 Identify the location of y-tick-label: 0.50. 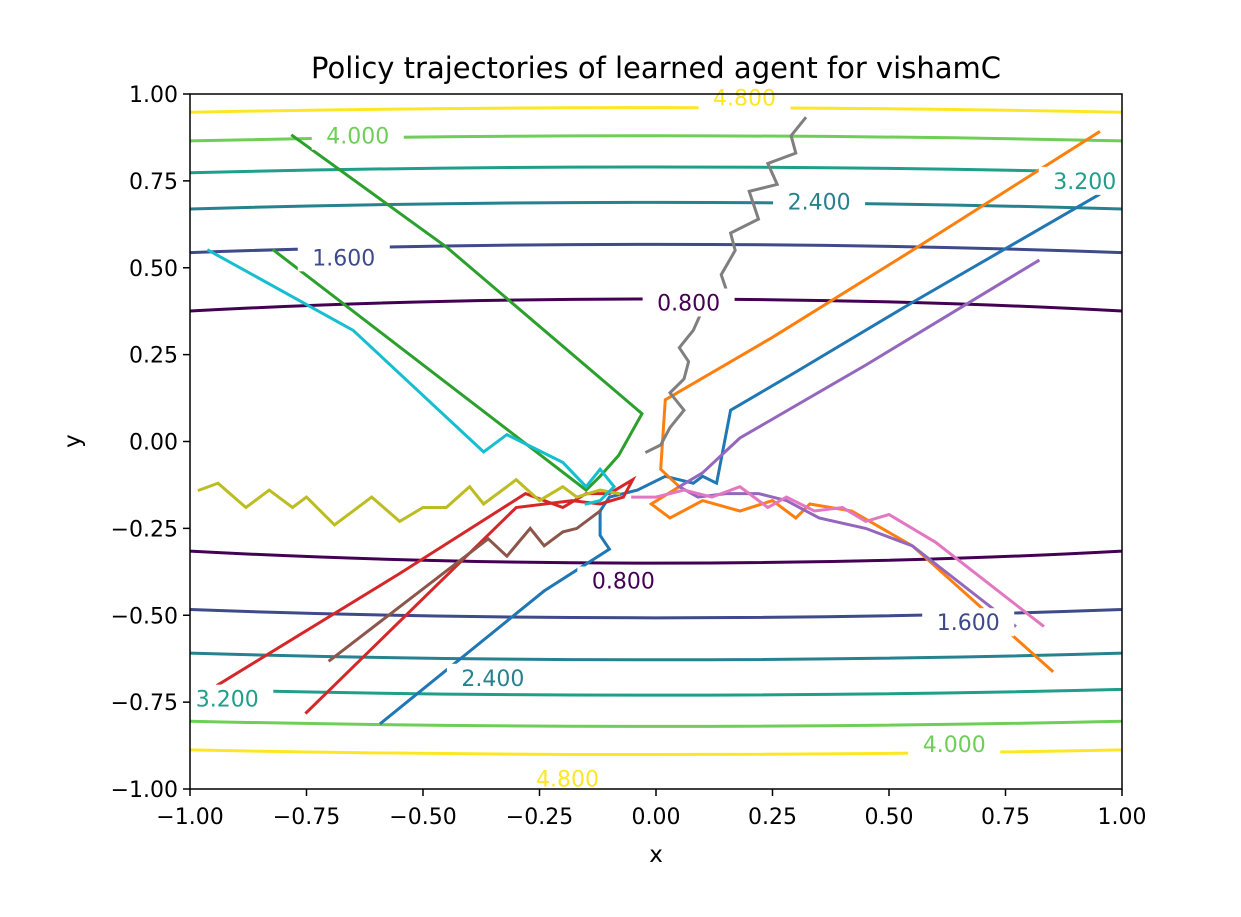
(153, 269).